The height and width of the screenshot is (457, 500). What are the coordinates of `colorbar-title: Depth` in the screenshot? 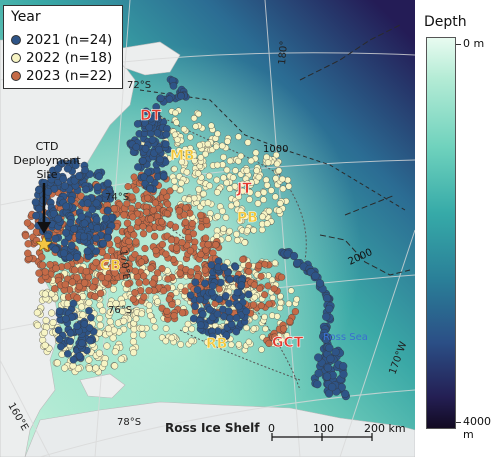 It's located at (445, 22).